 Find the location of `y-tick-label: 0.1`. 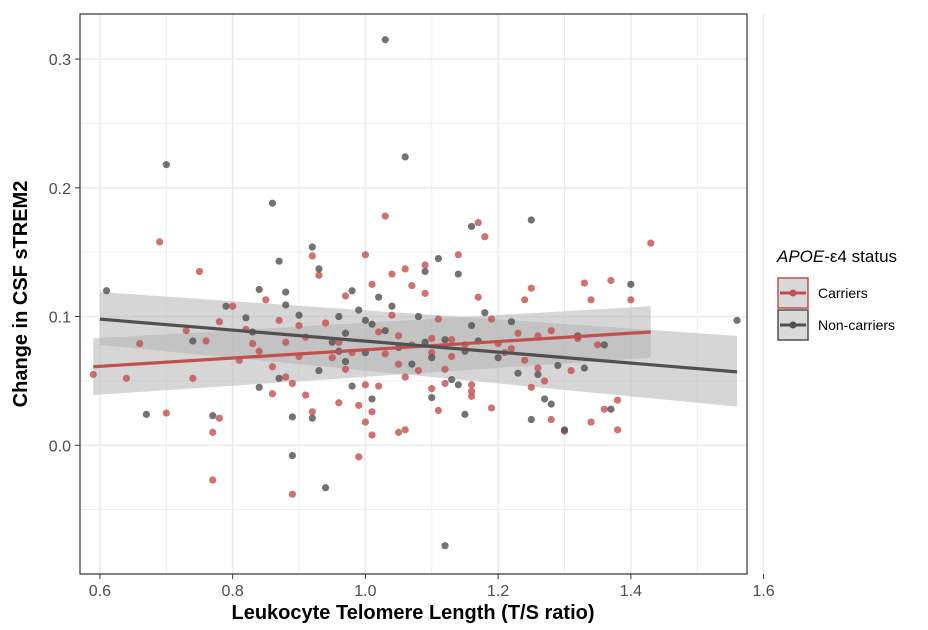

y-tick-label: 0.1 is located at coordinates (60, 318).